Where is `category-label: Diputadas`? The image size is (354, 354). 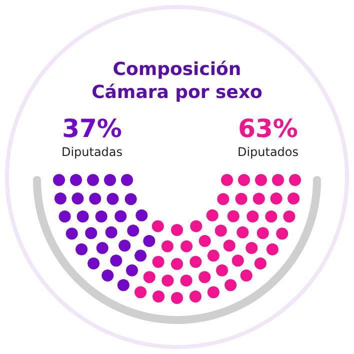
category-label: Diputadas is located at coordinates (92, 152).